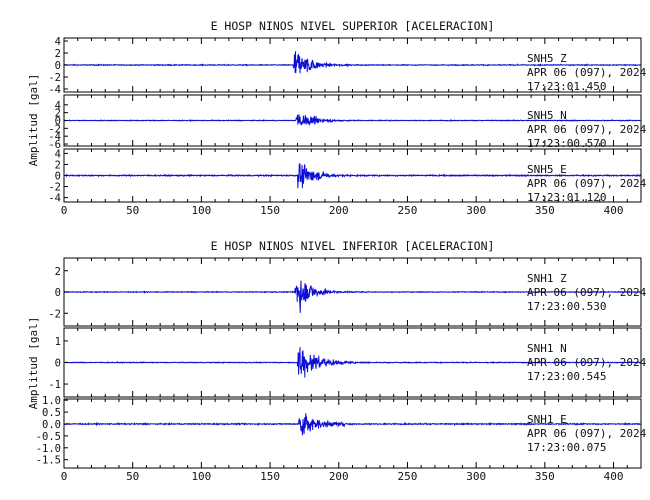 The width and height of the screenshot is (650, 500). Describe the element at coordinates (566, 447) in the screenshot. I see `record-time: 17:23:00.075` at that location.